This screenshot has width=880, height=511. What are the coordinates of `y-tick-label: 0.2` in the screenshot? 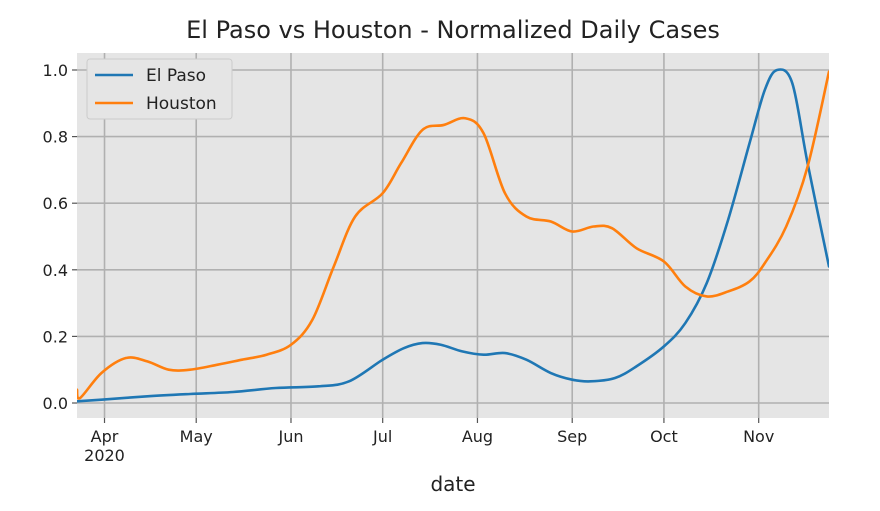 It's located at (55, 336).